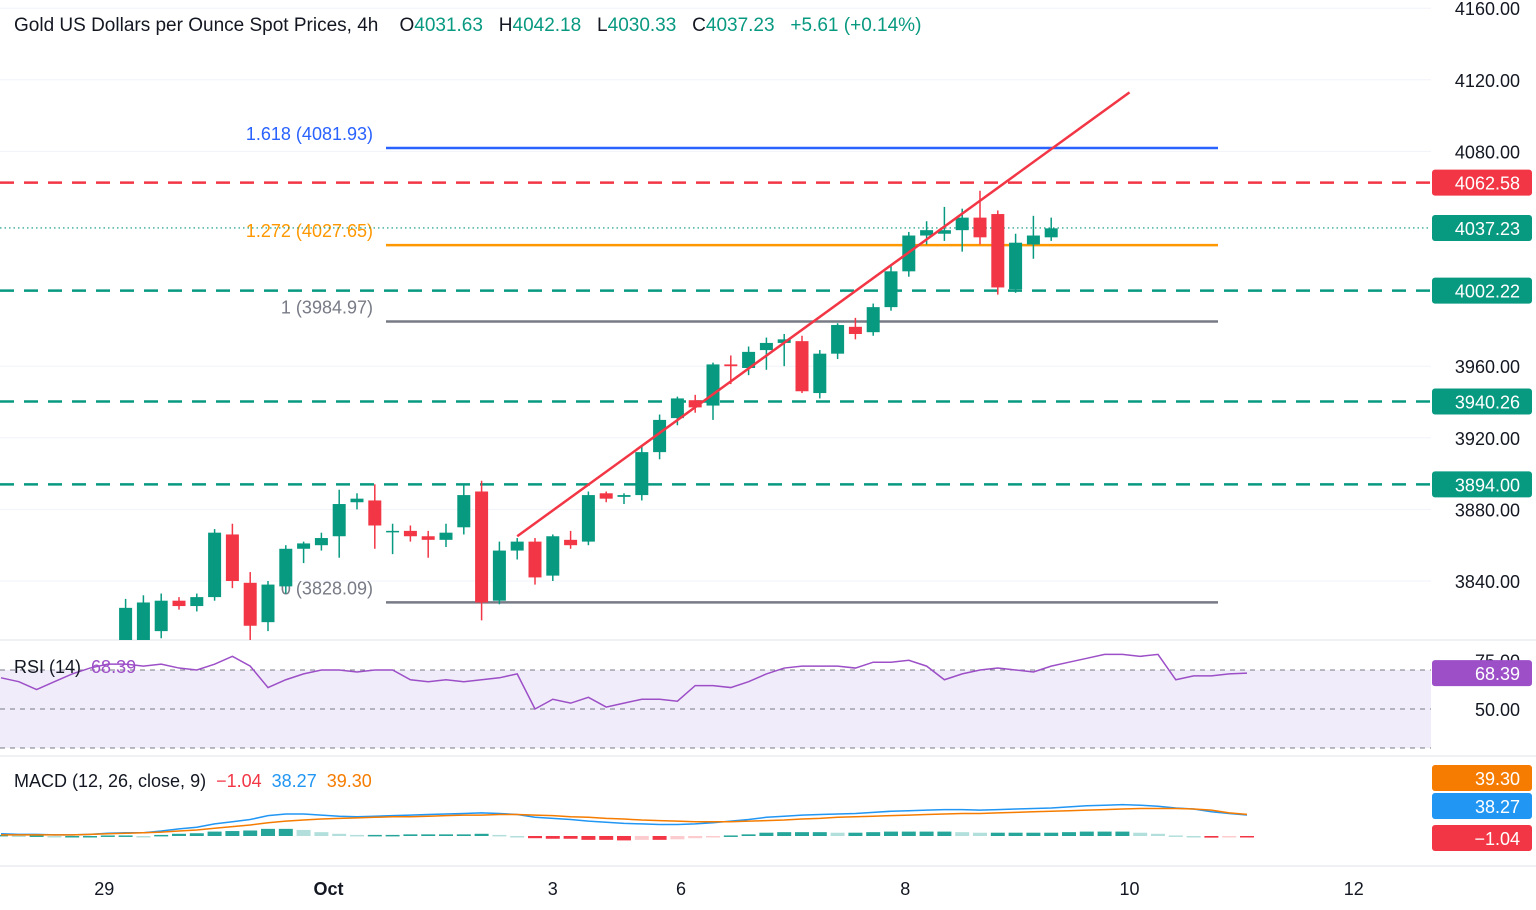 This screenshot has height=910, width=1536. I want to click on macd-hist-value: −1.04, so click(239, 781).